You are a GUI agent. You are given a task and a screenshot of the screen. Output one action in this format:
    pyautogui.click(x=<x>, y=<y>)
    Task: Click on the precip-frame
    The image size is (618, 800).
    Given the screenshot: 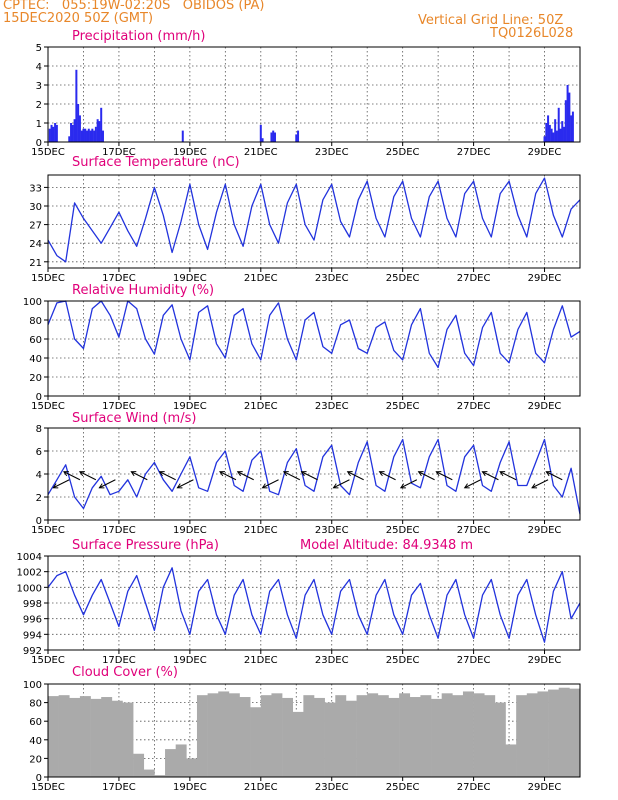 What is the action you would take?
    pyautogui.click(x=314, y=94)
    